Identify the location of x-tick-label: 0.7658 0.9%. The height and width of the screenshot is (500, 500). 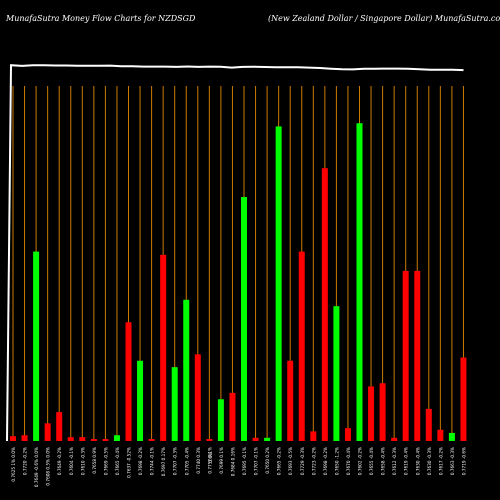
(94, 460).